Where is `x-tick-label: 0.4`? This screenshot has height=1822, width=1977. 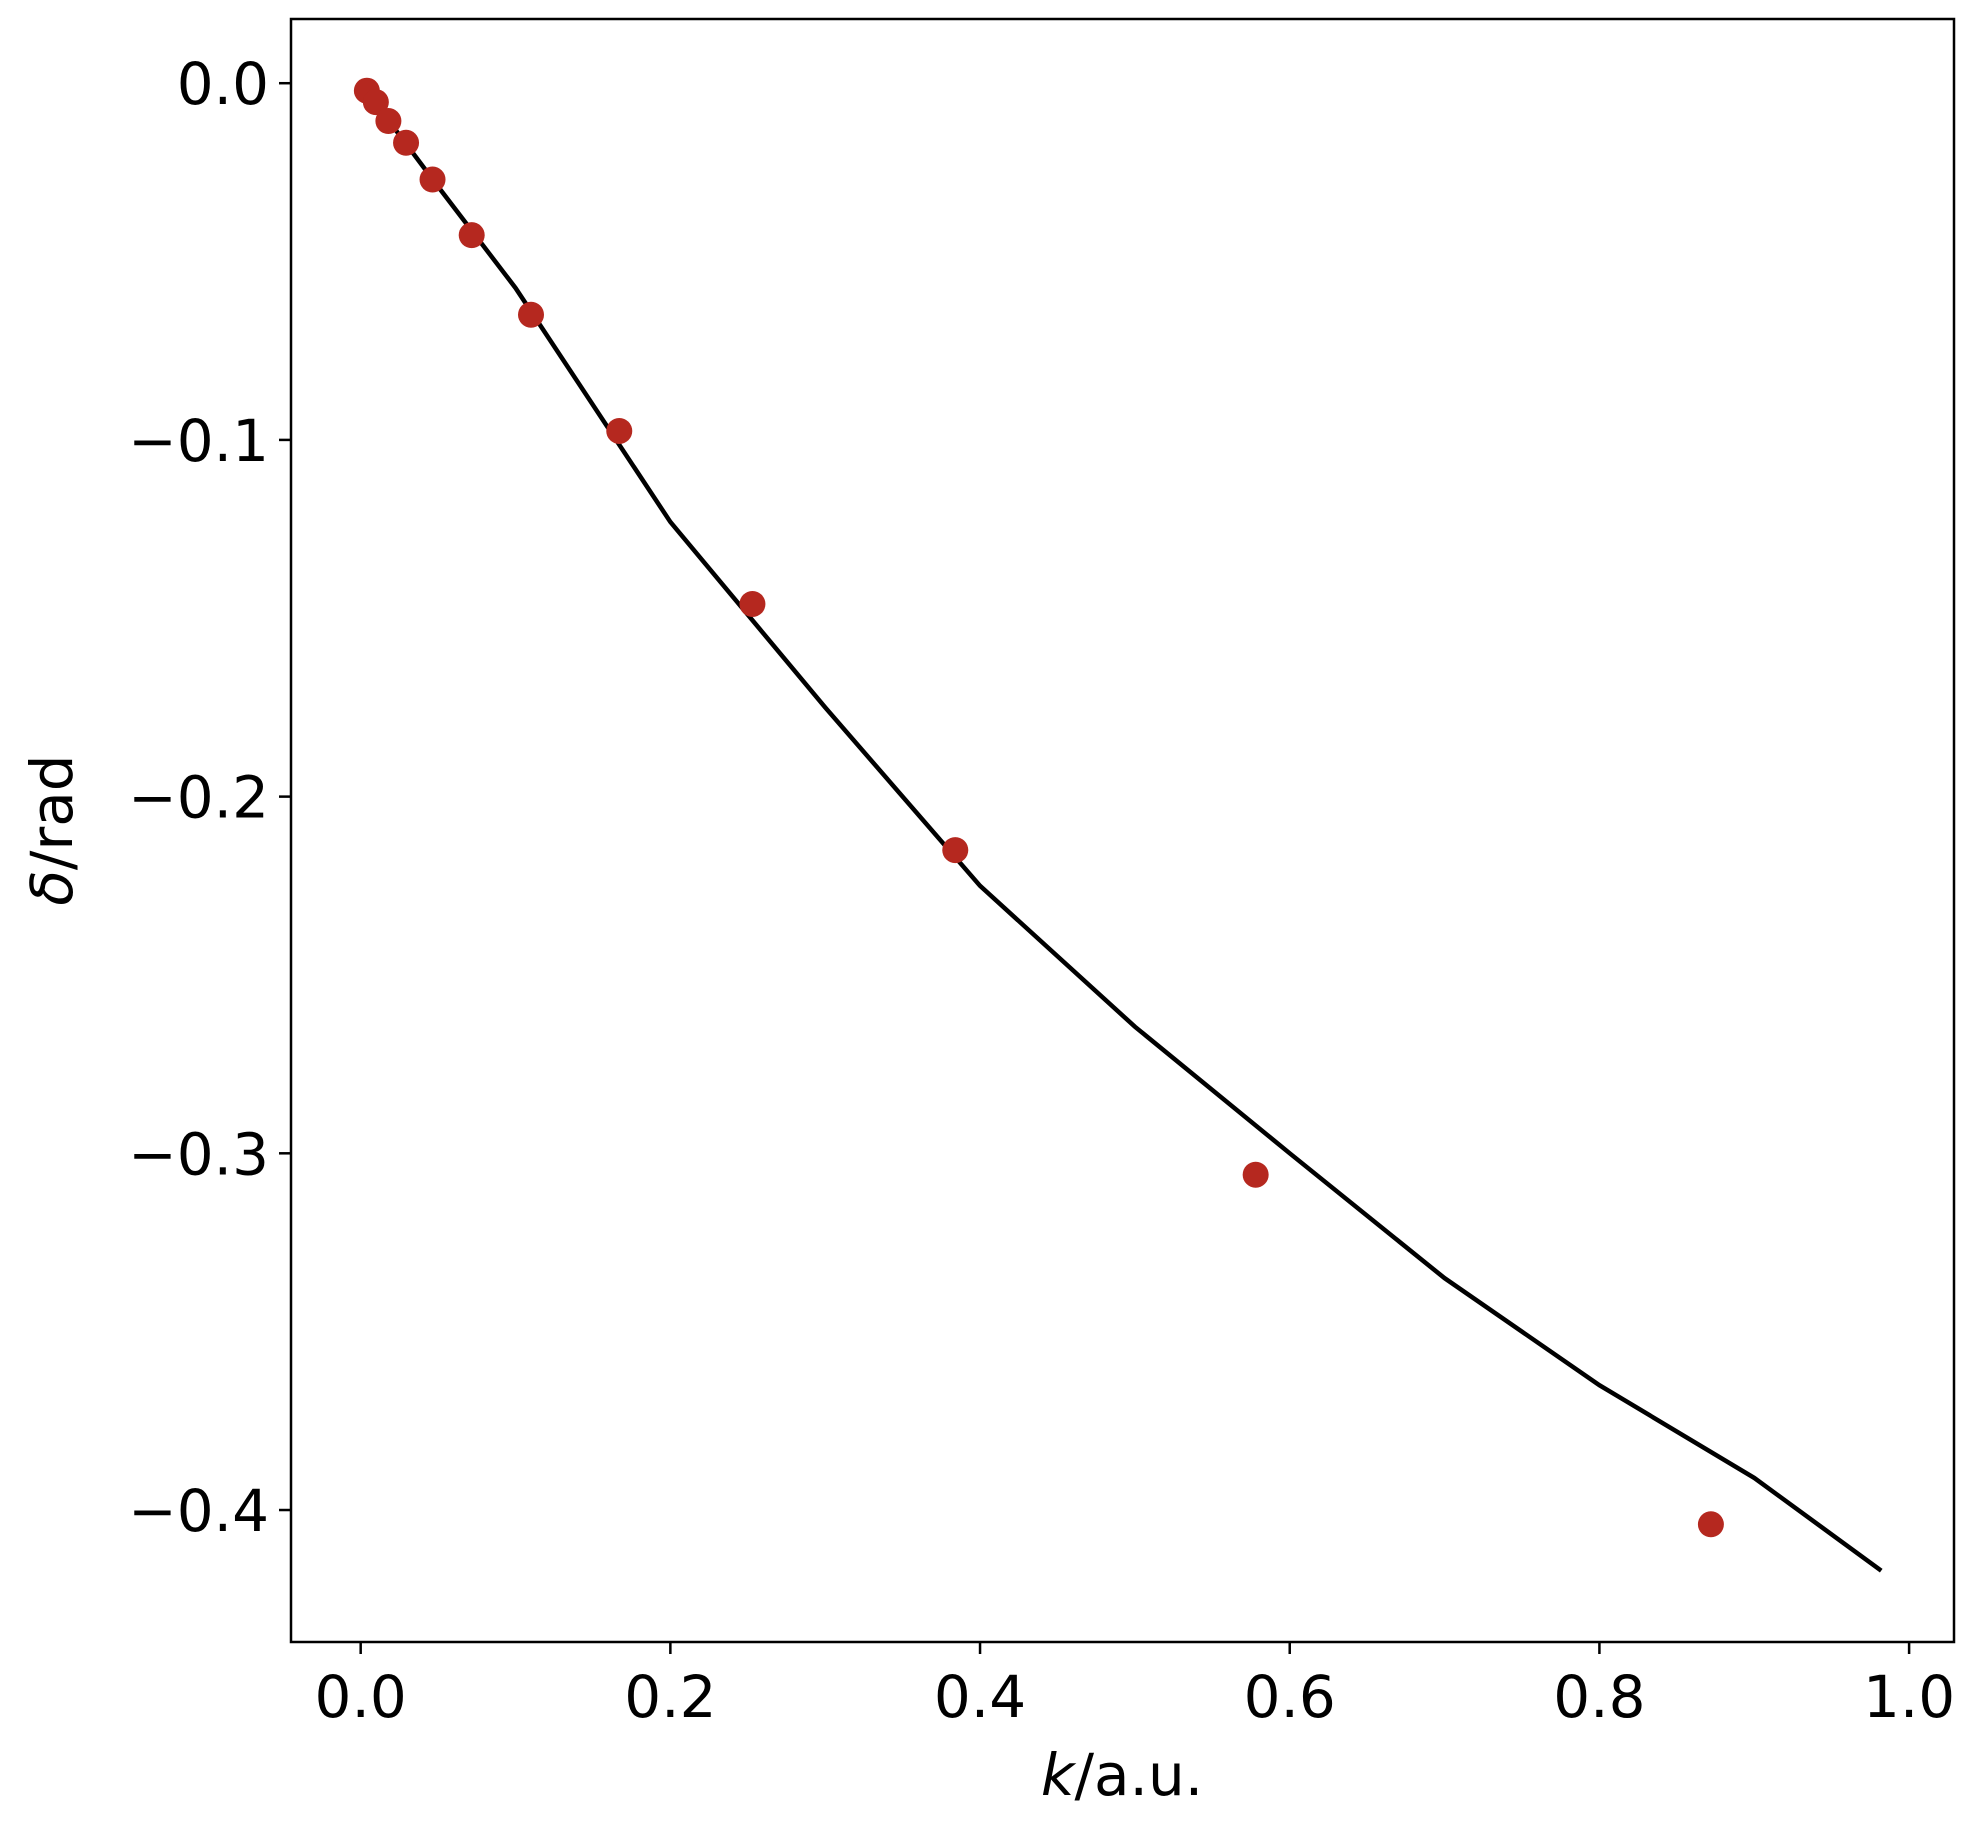
x-tick-label: 0.4 is located at coordinates (980, 1697).